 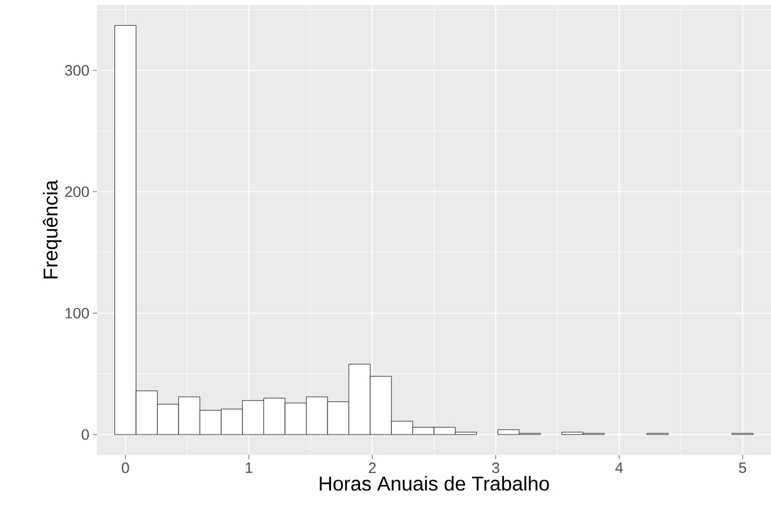 I want to click on x-tick-label: 5, so click(x=742, y=467).